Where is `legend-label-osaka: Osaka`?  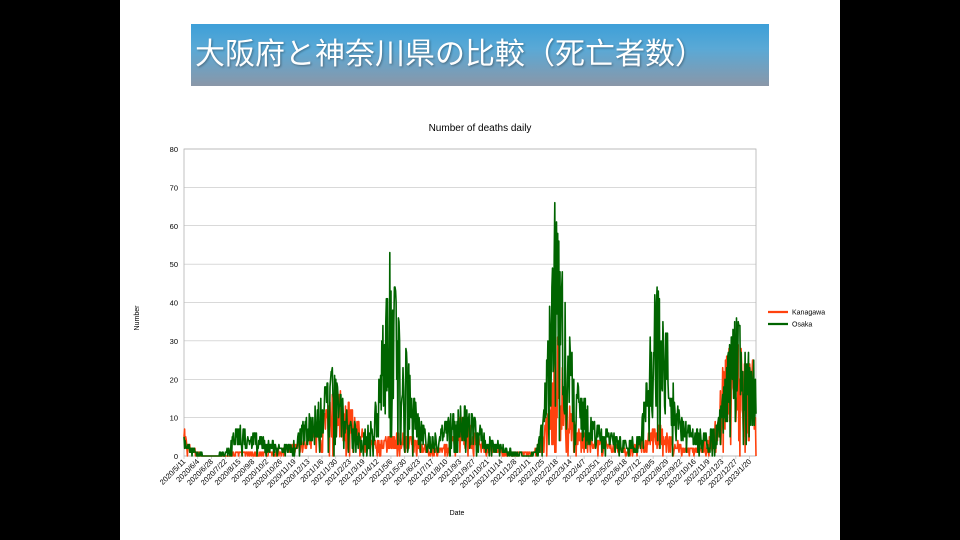 legend-label-osaka: Osaka is located at coordinates (802, 325).